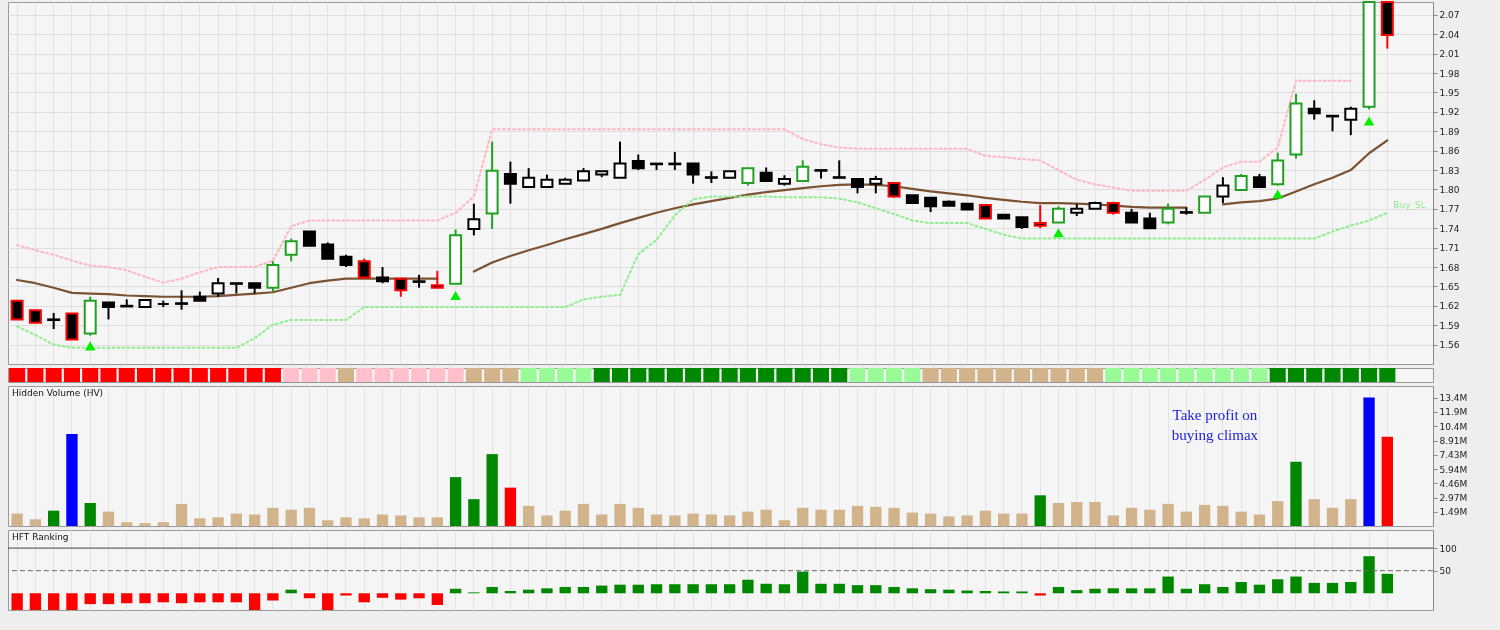  Describe the element at coordinates (1449, 93) in the screenshot. I see `y-tick-label: 1.95` at that location.